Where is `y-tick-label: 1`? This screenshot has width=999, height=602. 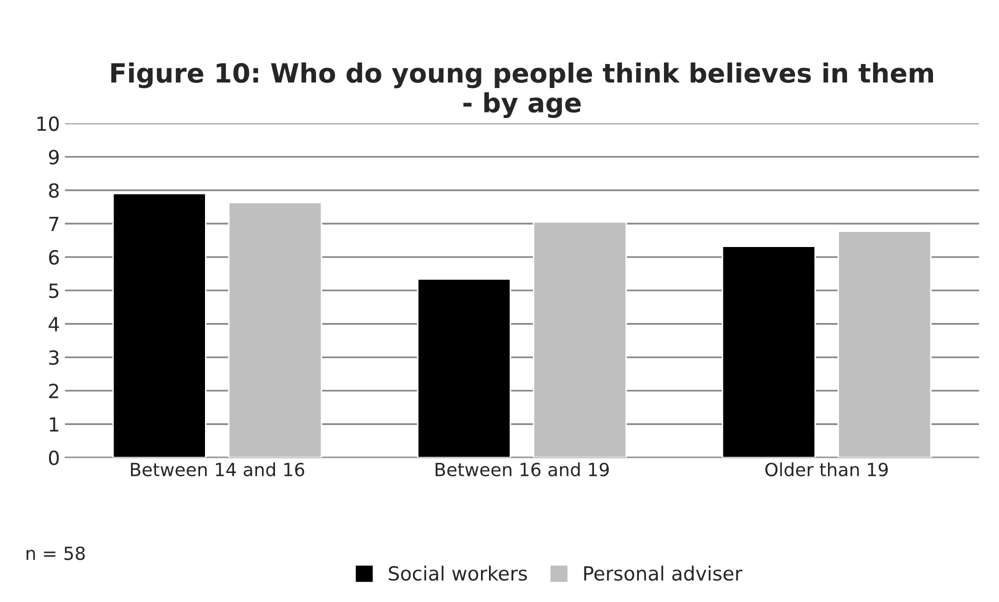
y-tick-label: 1 is located at coordinates (54, 424).